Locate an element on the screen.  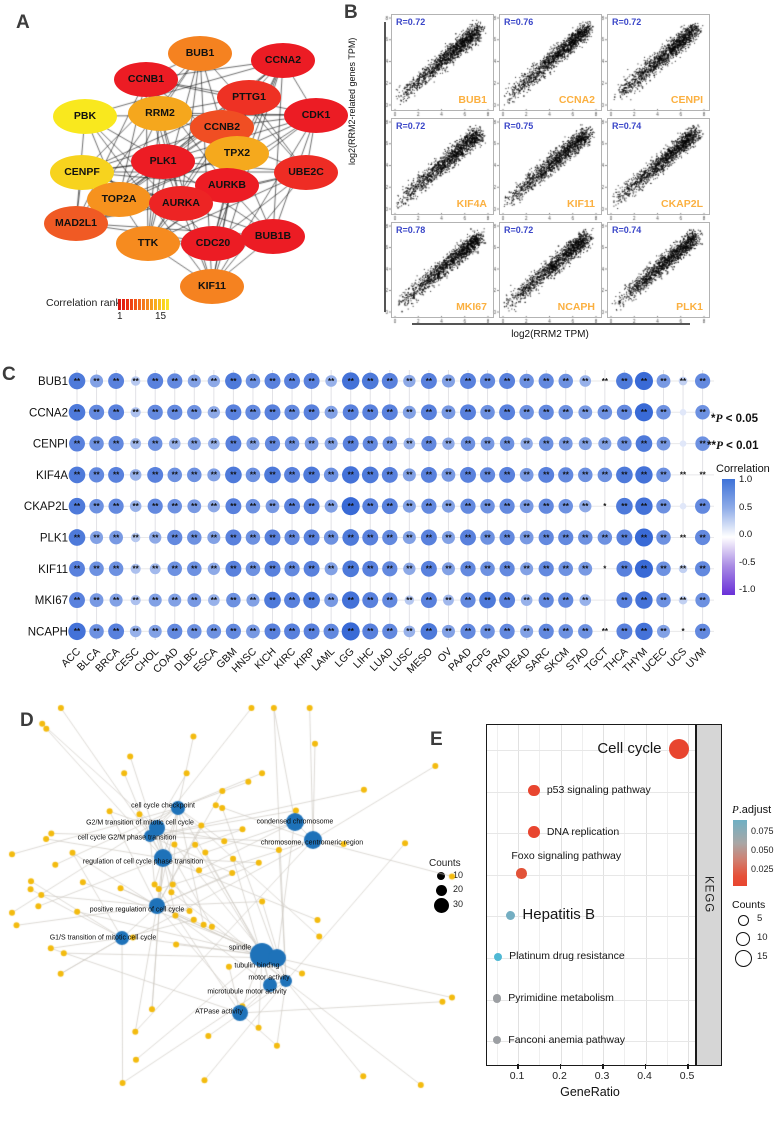
corr-bubble-KIF4A-OV is located at coordinates (448, 475).